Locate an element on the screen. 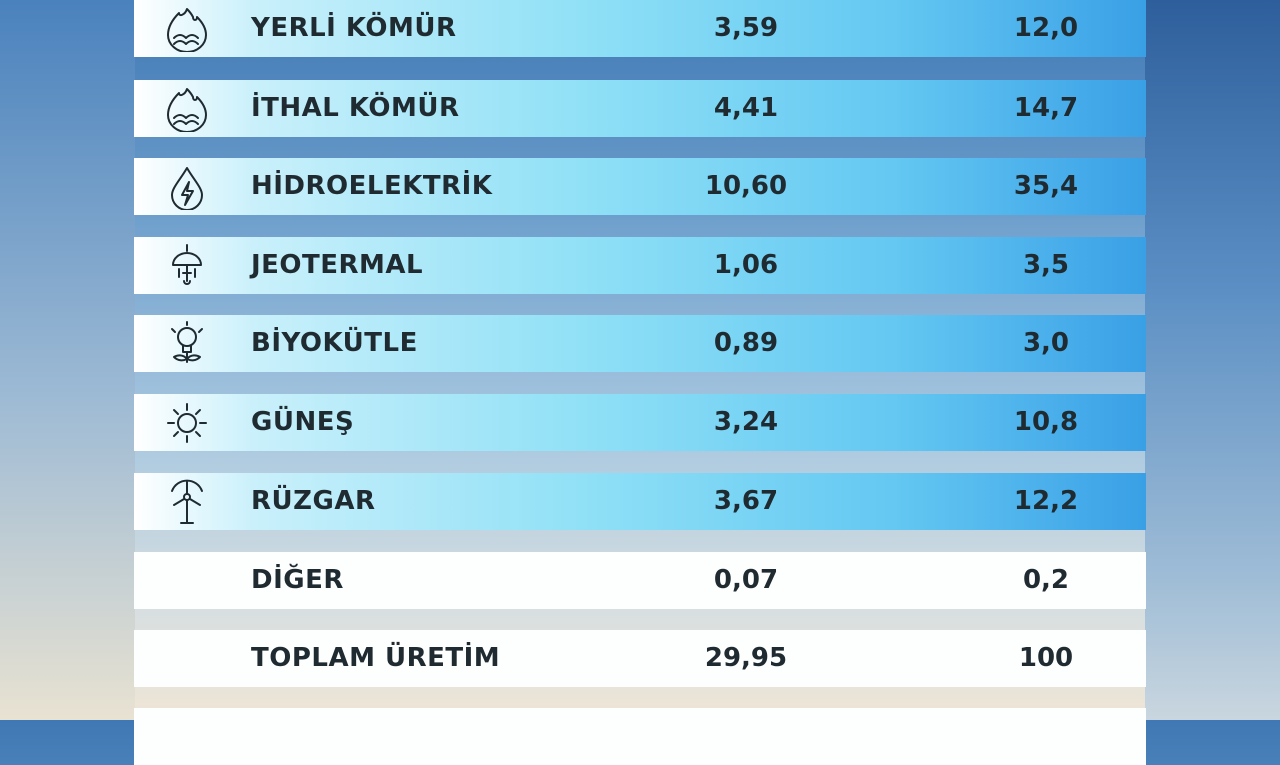 This screenshot has height=765, width=1280. table-row: GÜNEŞ 3,24 10,8 is located at coordinates (640, 422).